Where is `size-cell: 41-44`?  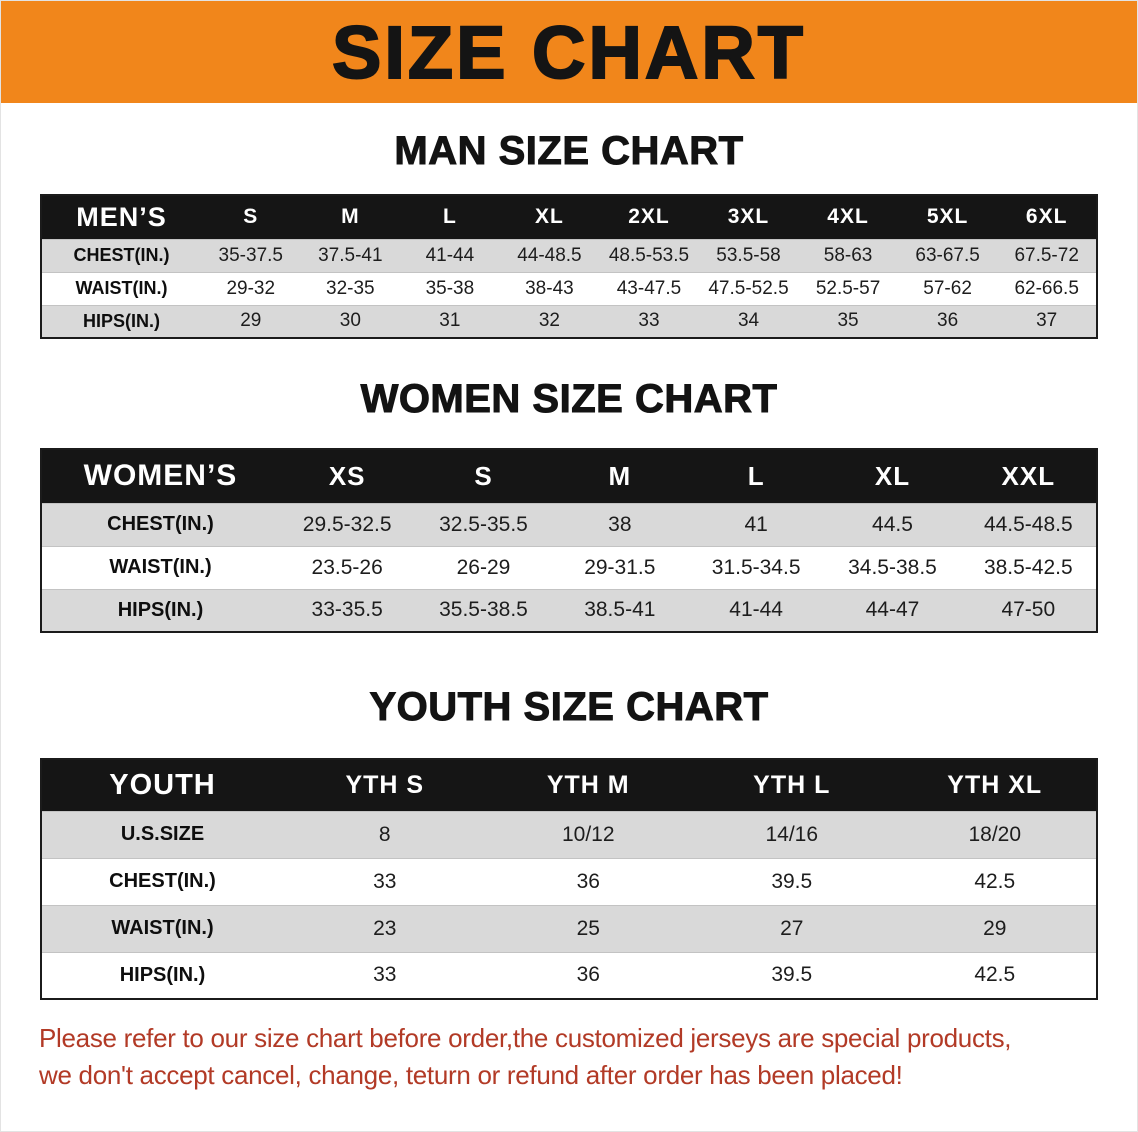
size-cell: 41-44 is located at coordinates (450, 255).